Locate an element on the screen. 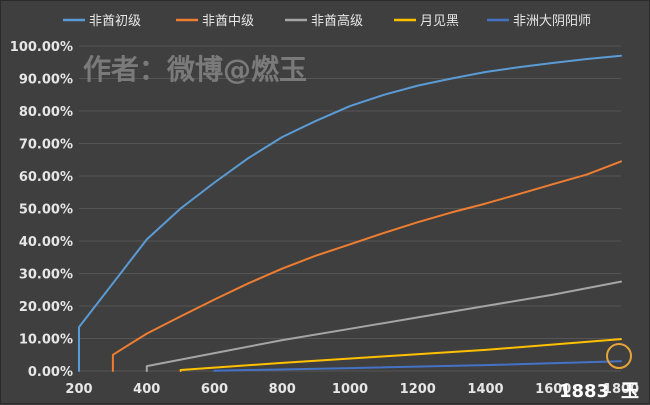 Image resolution: width=650 pixels, height=405 pixels. y-tick-label: 20.00% is located at coordinates (46, 307).